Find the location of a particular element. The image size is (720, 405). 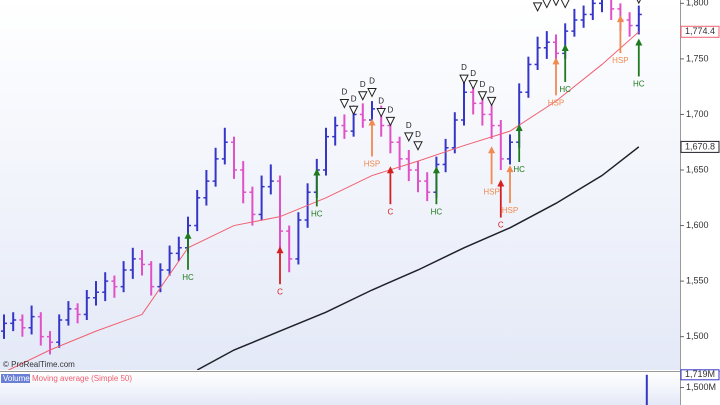

y-tick-label: 1,500 is located at coordinates (697, 336).